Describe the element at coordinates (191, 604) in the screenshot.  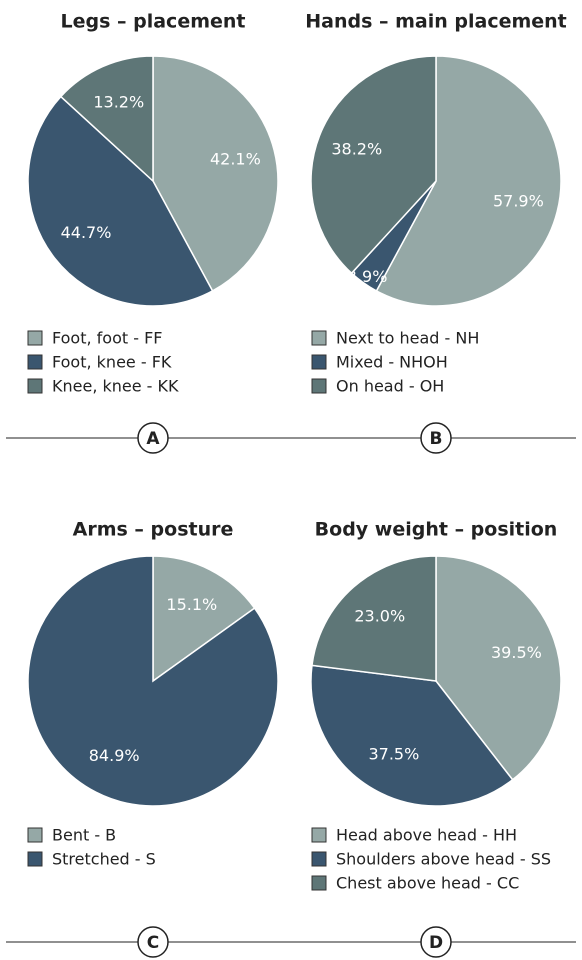
I see `value-label: 15.1%` at that location.